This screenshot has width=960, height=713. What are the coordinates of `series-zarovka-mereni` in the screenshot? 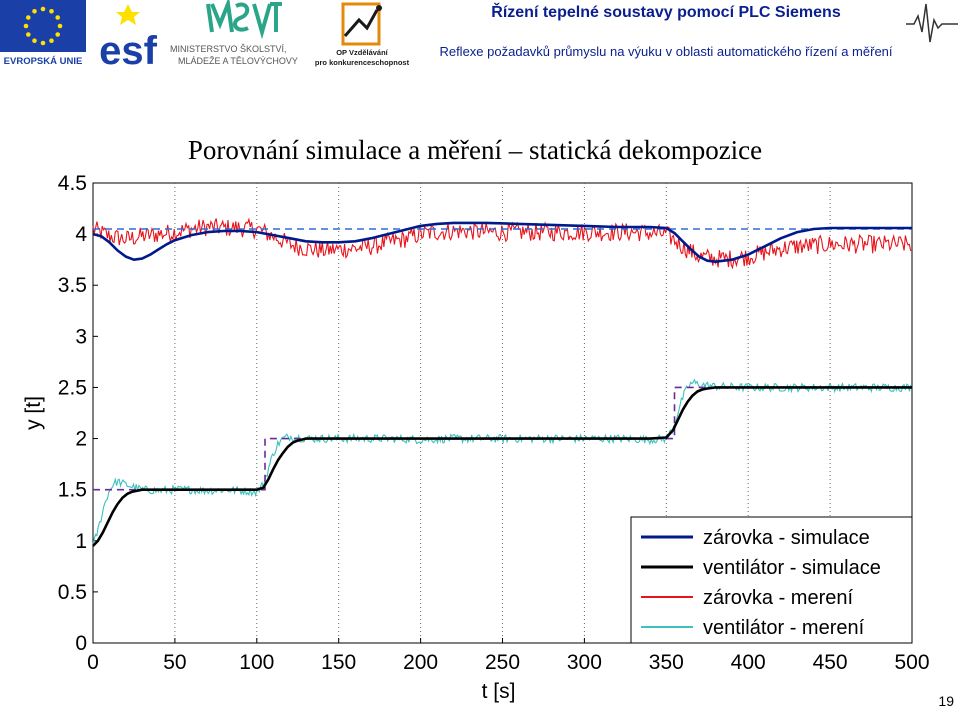 It's located at (502, 243).